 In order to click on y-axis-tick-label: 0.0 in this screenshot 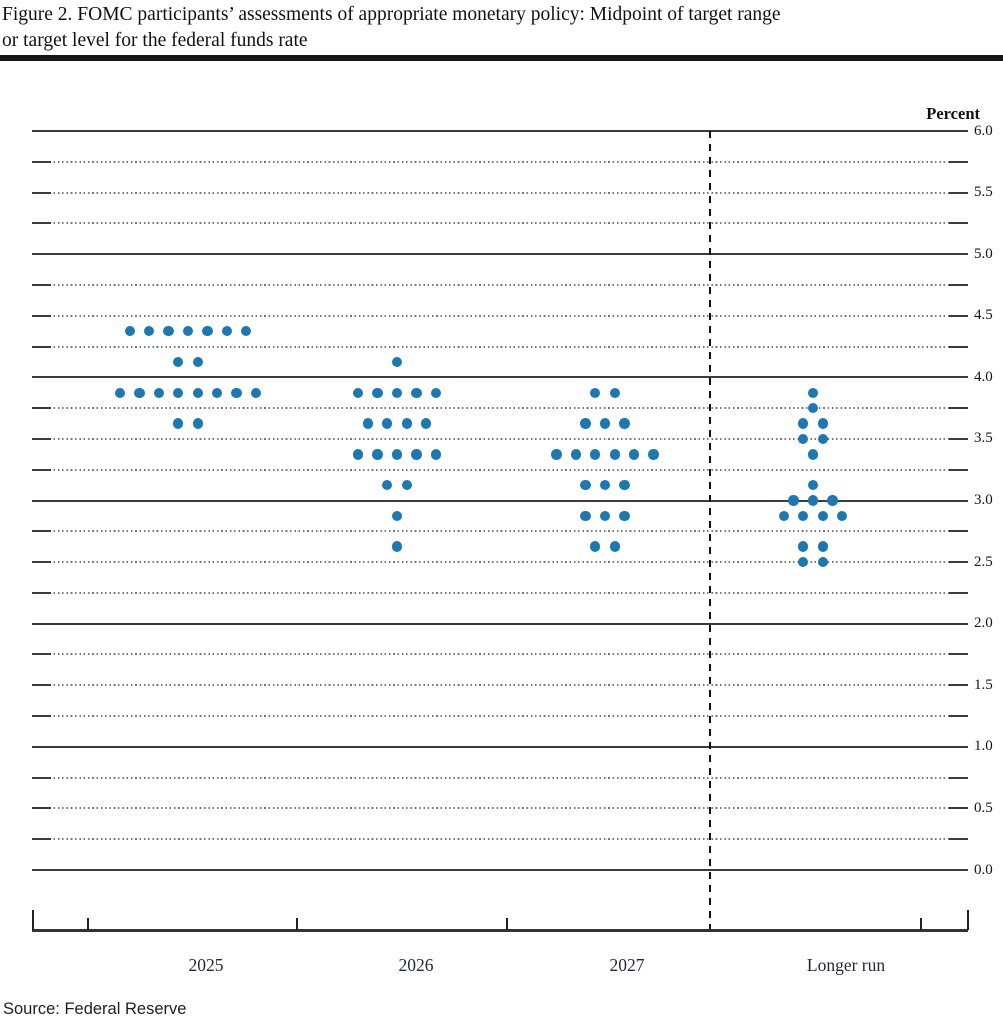, I will do `click(983, 869)`.